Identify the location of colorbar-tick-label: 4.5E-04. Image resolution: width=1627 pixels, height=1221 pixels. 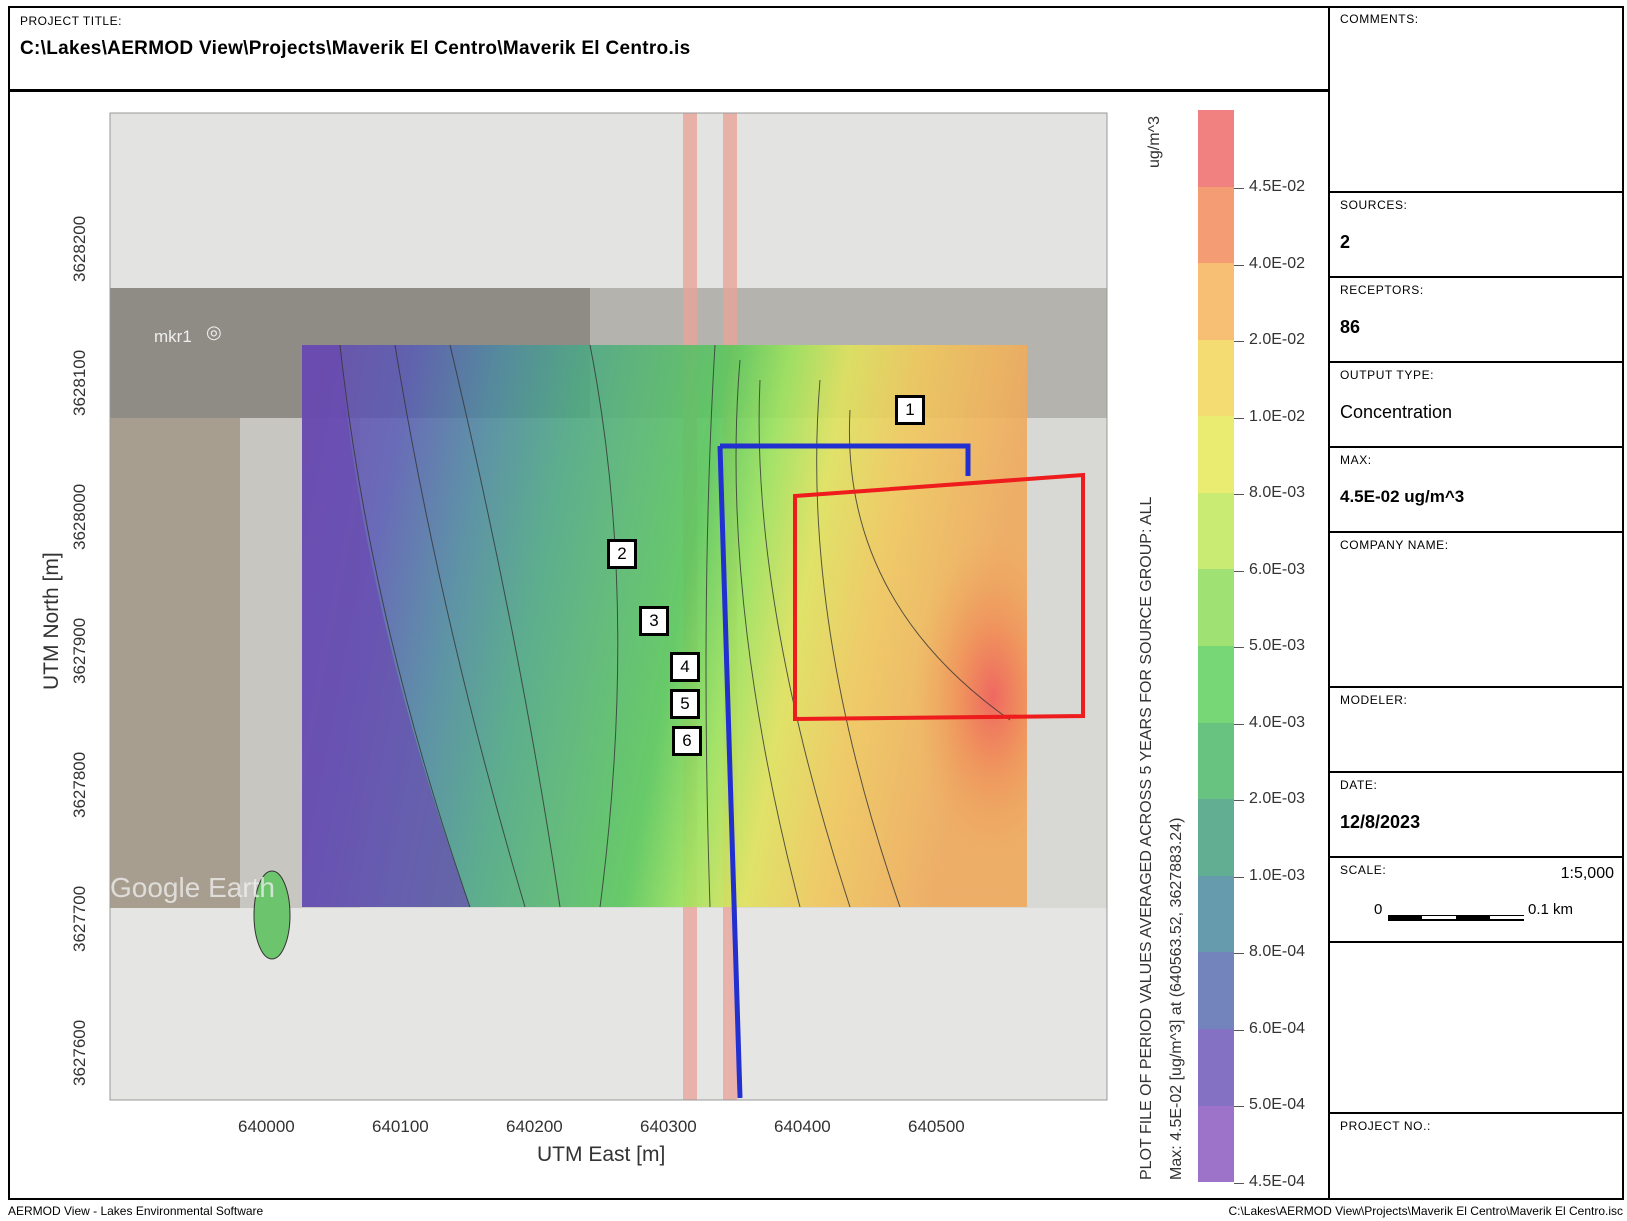
(1277, 1181).